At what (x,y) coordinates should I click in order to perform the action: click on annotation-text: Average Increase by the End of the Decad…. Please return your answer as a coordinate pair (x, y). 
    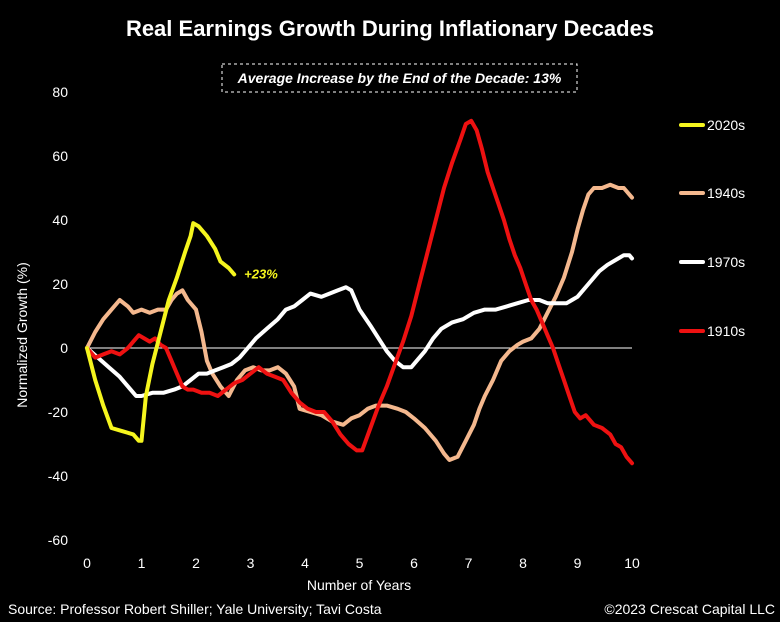
    Looking at the image, I should click on (399, 78).